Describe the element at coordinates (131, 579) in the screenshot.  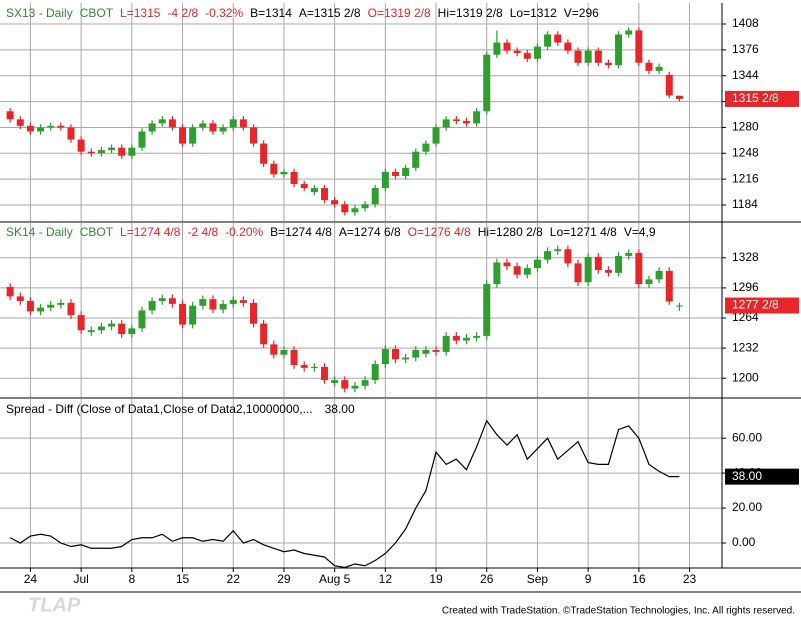
I see `x-tick-label: 8` at that location.